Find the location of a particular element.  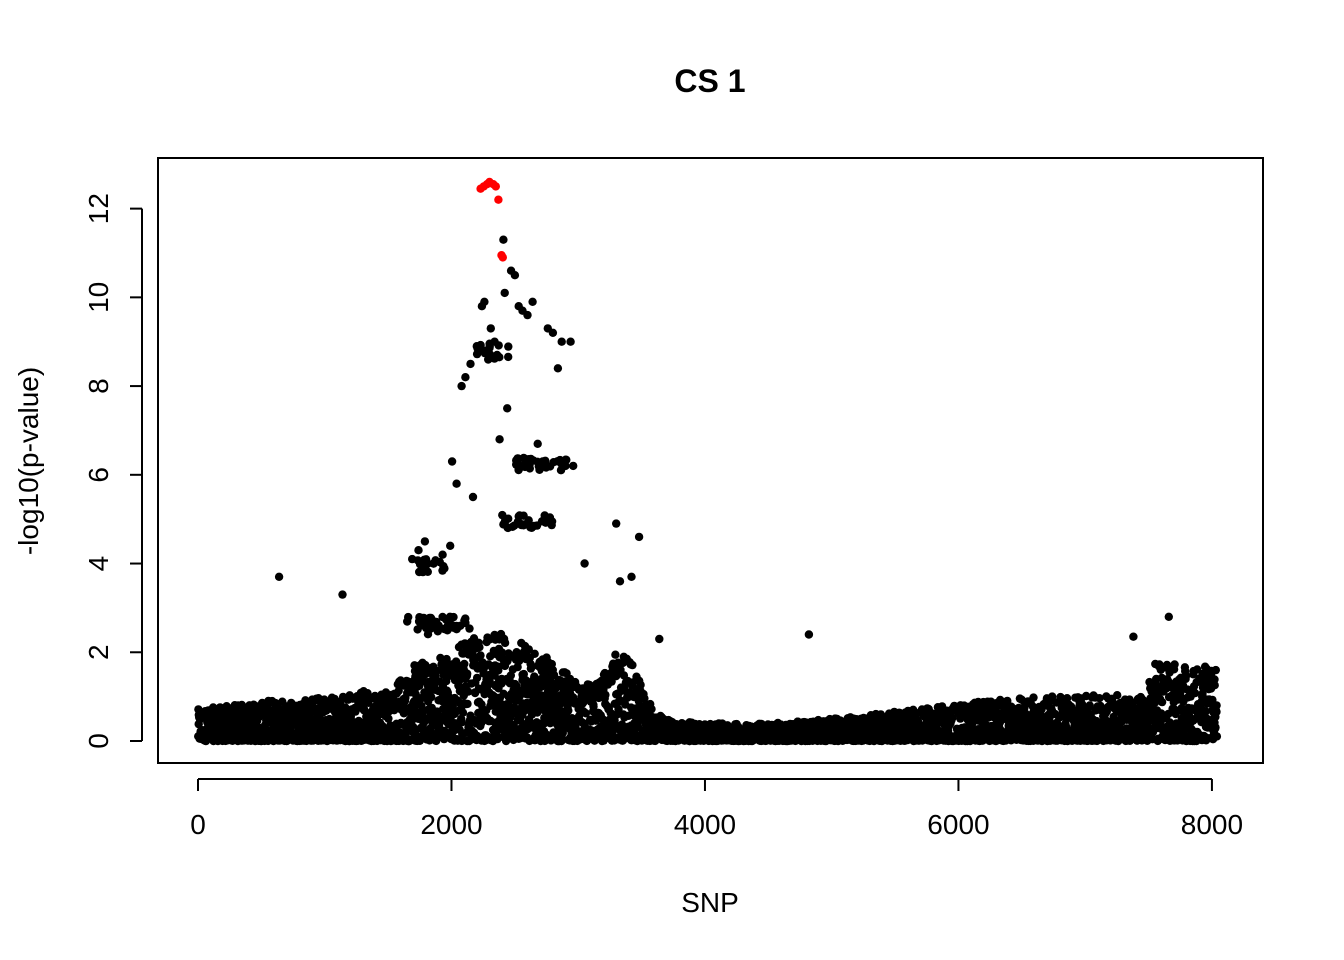

y-tick-label: 12 is located at coordinates (98, 208).